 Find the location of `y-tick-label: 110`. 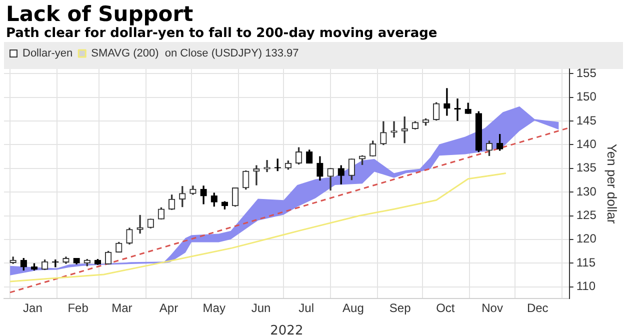

y-tick-label: 110 is located at coordinates (586, 286).